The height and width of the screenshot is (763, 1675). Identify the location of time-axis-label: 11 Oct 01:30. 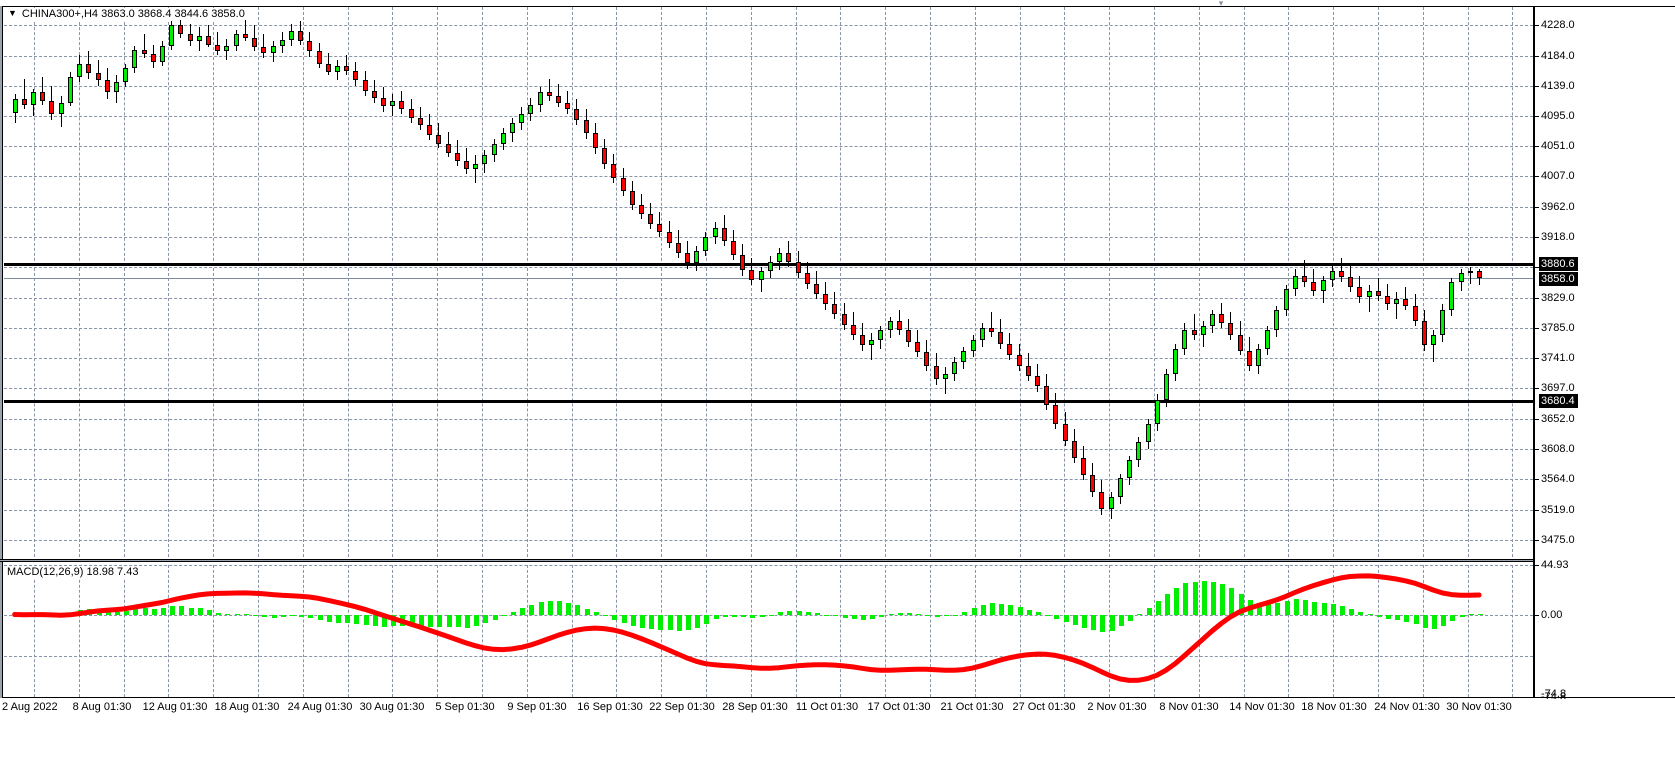
(827, 707).